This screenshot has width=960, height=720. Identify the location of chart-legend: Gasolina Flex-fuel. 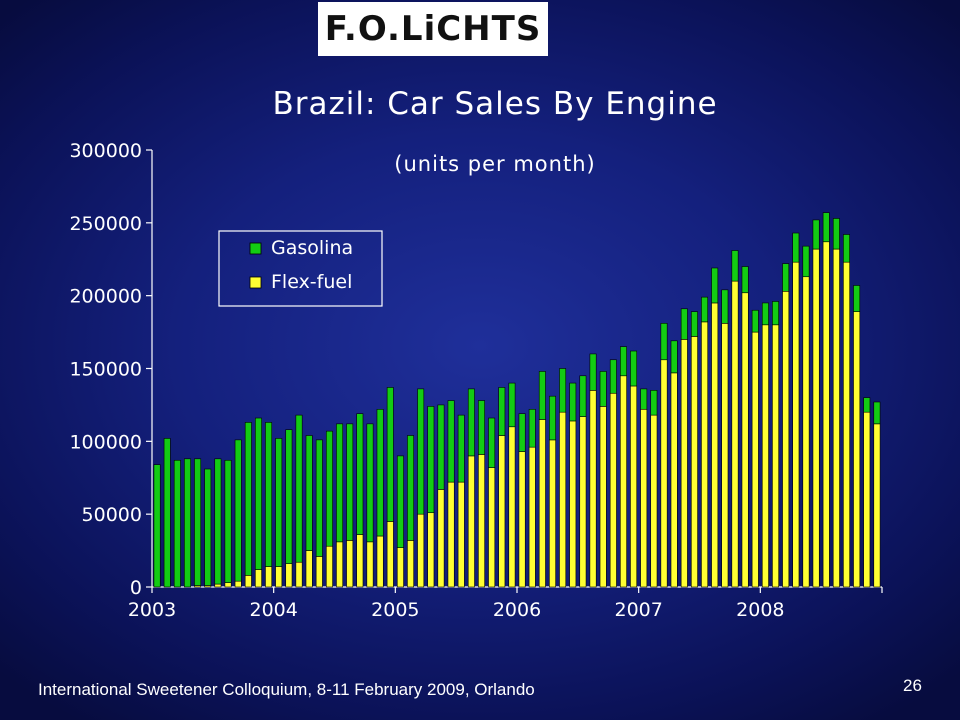
(300, 268).